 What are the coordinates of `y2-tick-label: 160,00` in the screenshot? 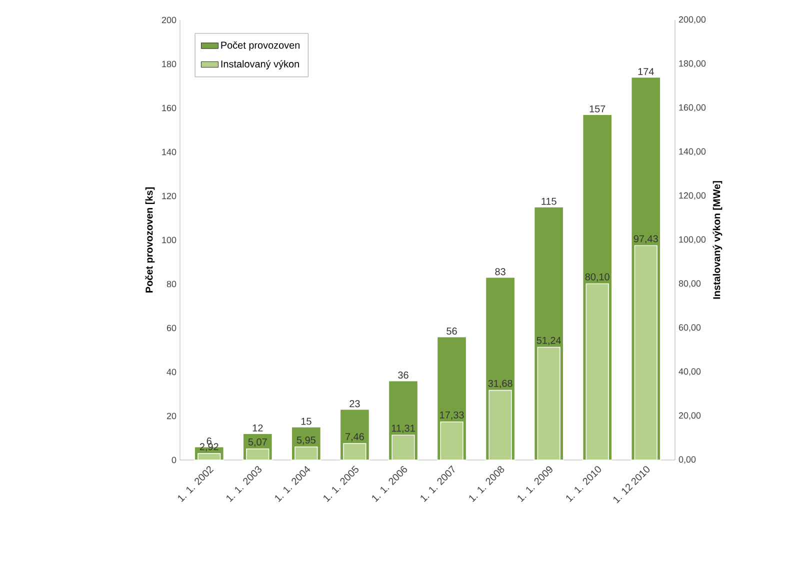 It's located at (692, 108).